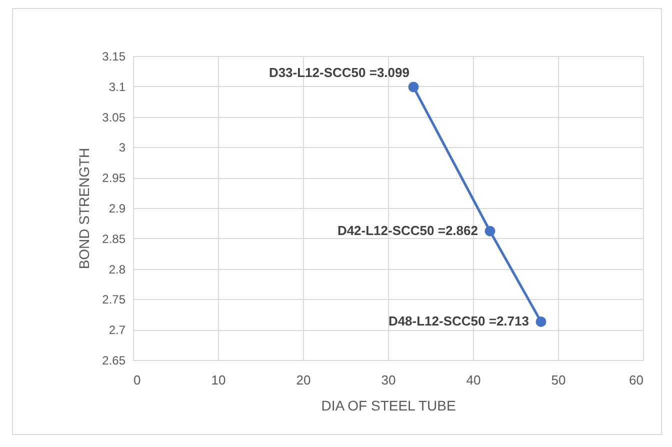 The width and height of the screenshot is (672, 447). What do you see at coordinates (114, 117) in the screenshot?
I see `y-tick-label: 3.05` at bounding box center [114, 117].